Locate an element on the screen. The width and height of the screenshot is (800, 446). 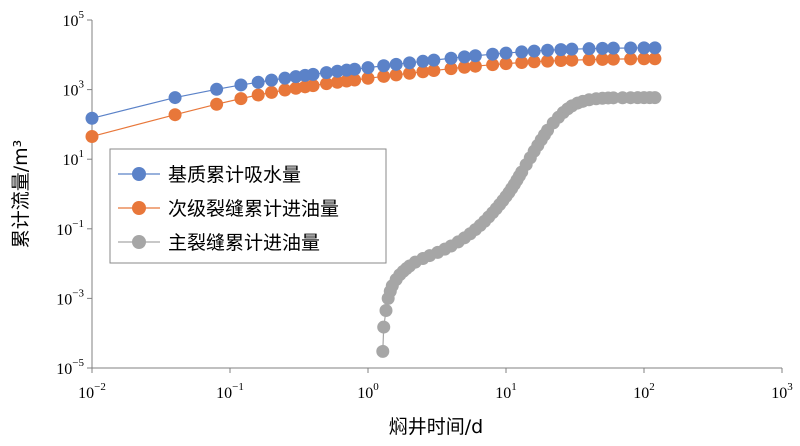
y-tick-label: 10¹ is located at coordinates (74, 158).